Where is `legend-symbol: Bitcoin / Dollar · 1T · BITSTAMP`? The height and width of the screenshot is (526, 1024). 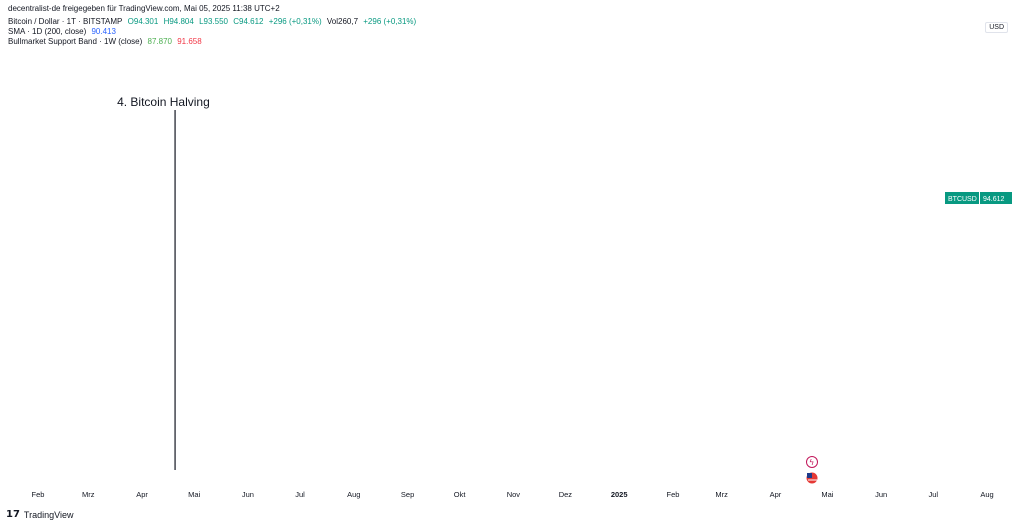
legend-symbol: Bitcoin / Dollar · 1T · BITSTAMP is located at coordinates (65, 21).